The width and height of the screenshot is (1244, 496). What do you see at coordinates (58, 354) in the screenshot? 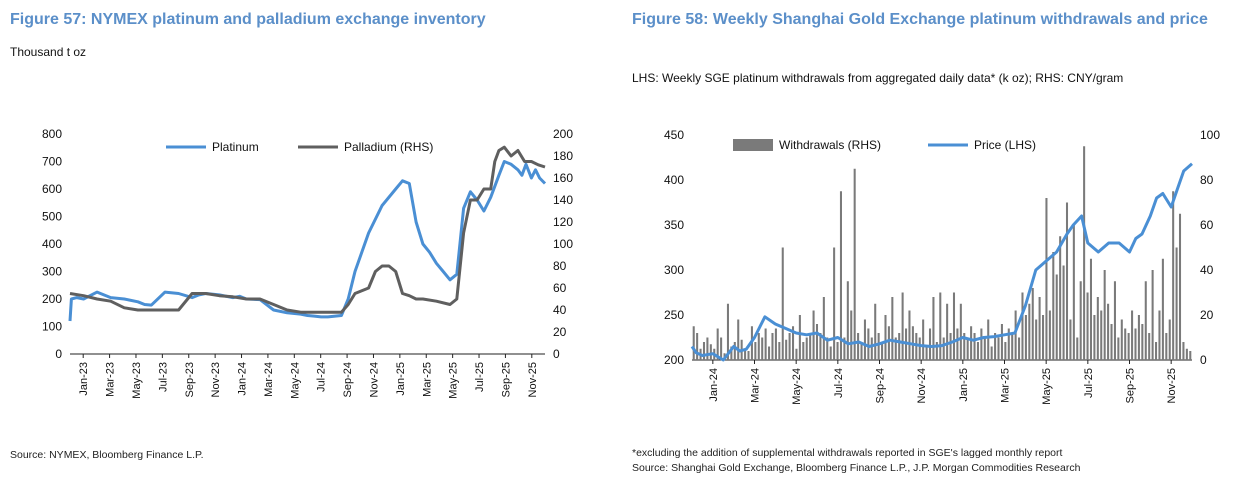
I see `y-tick-label: 0` at bounding box center [58, 354].